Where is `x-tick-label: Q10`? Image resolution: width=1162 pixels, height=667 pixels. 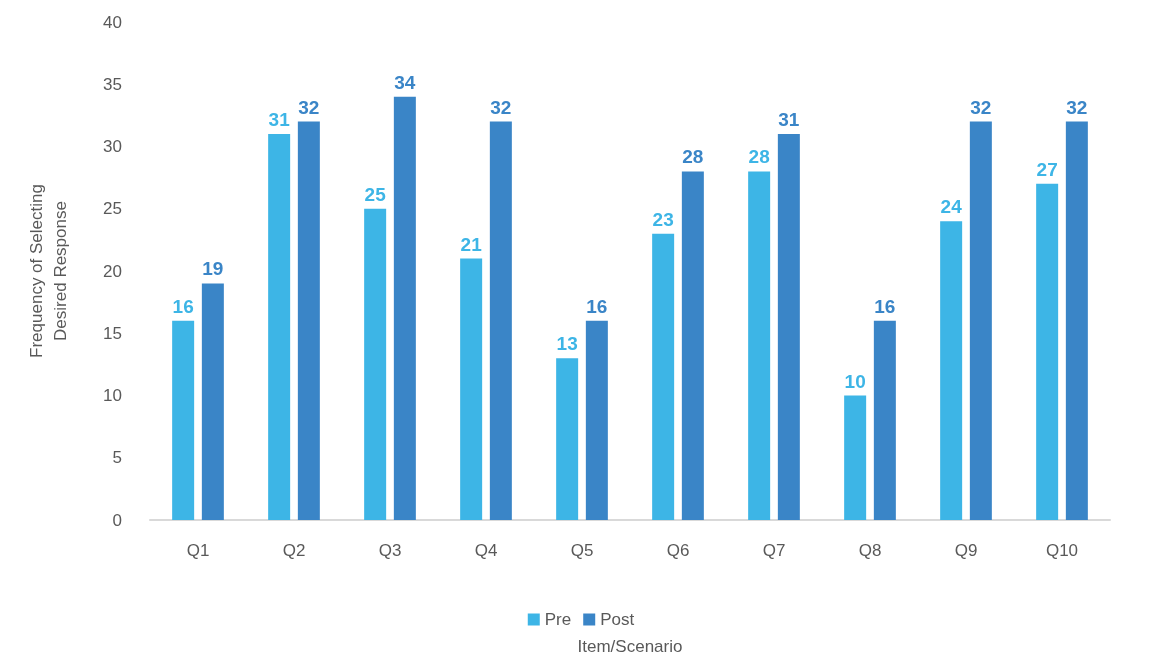
x-tick-label: Q10 is located at coordinates (1062, 550).